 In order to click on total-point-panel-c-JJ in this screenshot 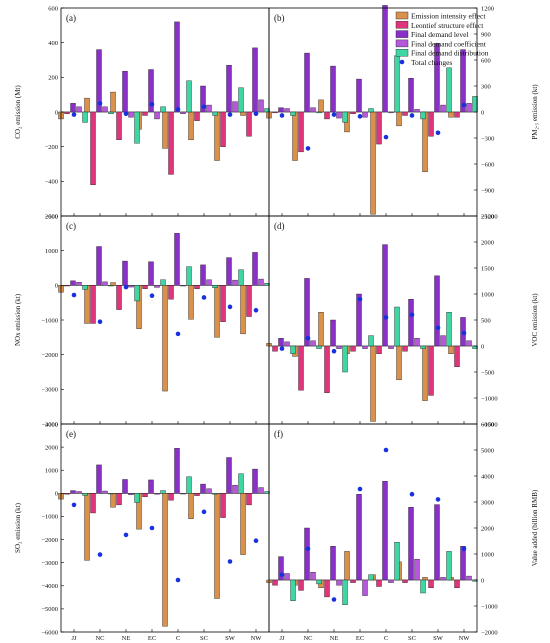, I will do `click(74, 295)`.